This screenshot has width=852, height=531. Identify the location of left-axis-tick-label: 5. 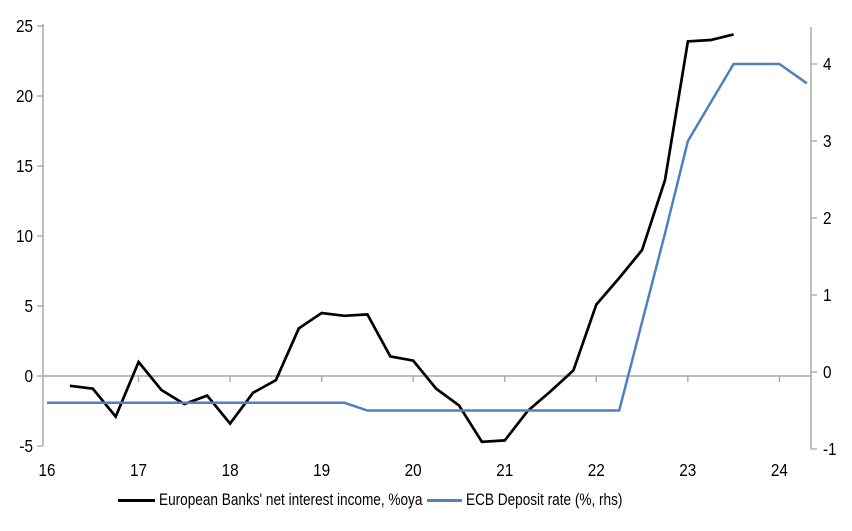
(28, 306).